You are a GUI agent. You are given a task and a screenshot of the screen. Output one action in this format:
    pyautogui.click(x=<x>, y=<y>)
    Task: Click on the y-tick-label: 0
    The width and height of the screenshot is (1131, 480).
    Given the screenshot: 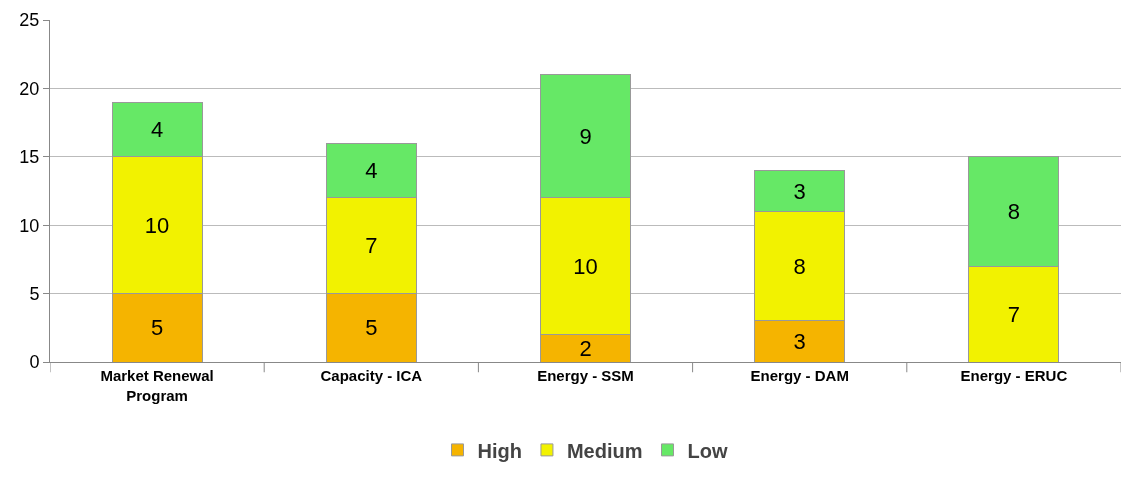 What is the action you would take?
    pyautogui.click(x=34, y=362)
    